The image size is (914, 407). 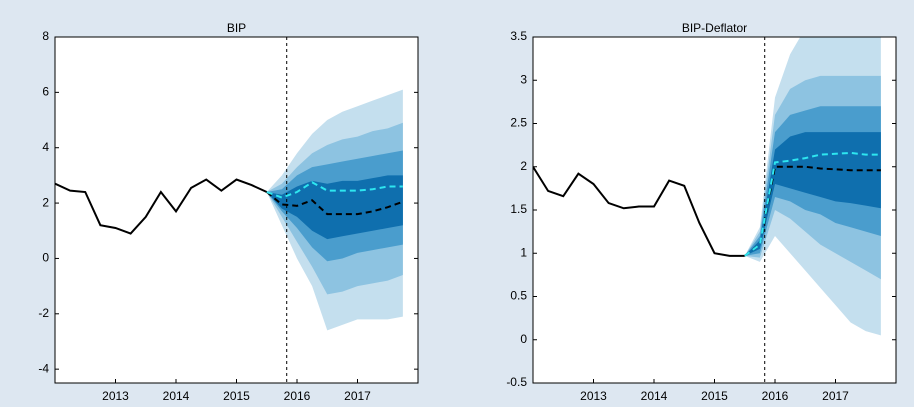 What do you see at coordinates (518, 209) in the screenshot?
I see `y-tick-label: 1.5` at bounding box center [518, 209].